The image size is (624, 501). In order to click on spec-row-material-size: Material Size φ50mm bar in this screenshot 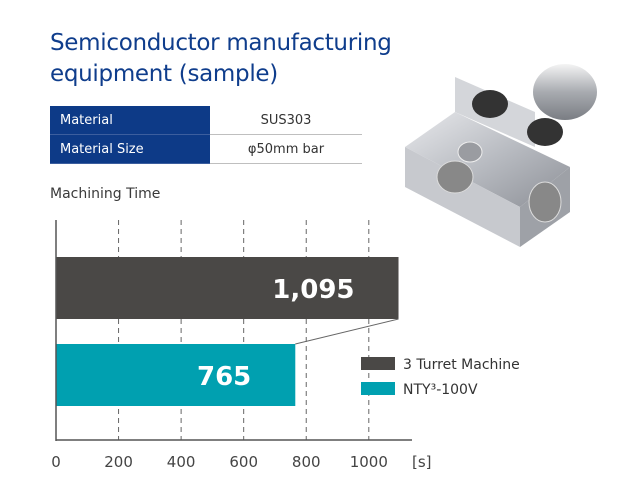, I will do `click(206, 149)`.